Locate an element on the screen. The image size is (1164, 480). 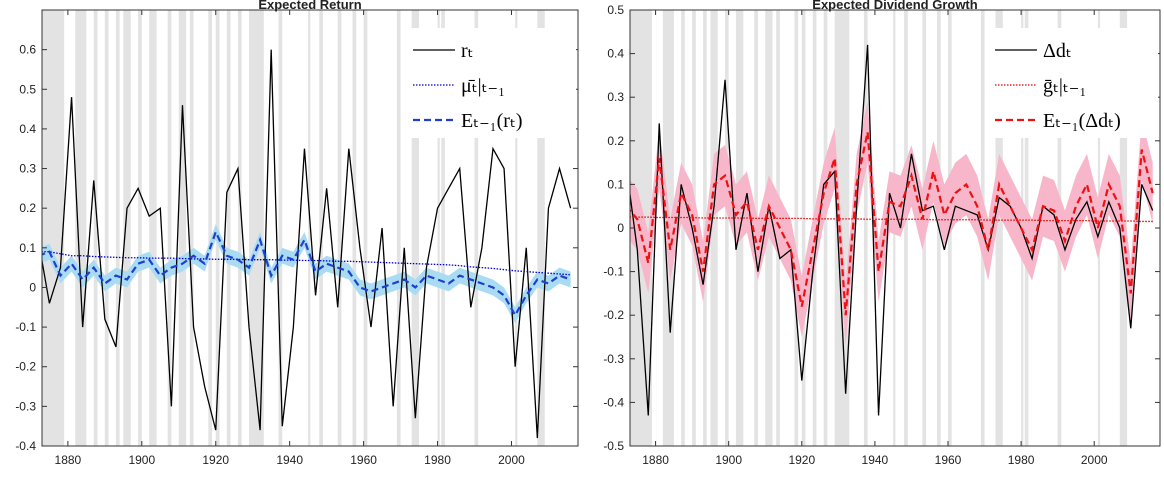
chart-title: Expected Dividend Growth is located at coordinates (894, 6).